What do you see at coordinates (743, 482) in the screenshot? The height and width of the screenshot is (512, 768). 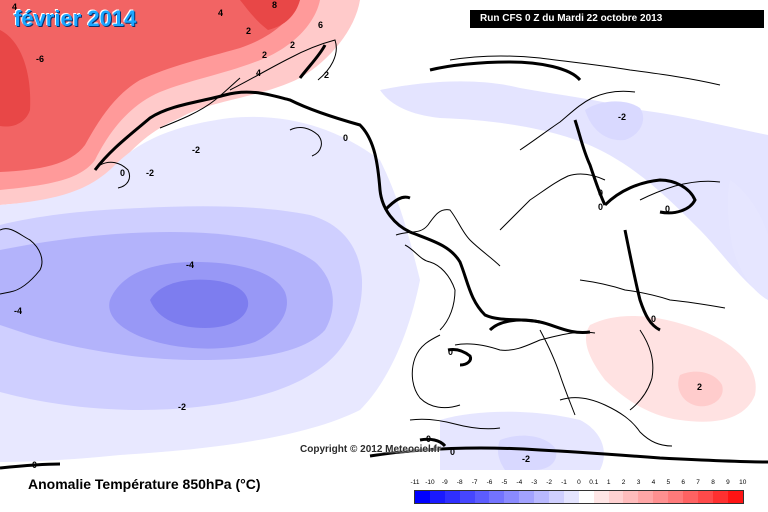 I see `color-scale-tick-label: 10` at bounding box center [743, 482].